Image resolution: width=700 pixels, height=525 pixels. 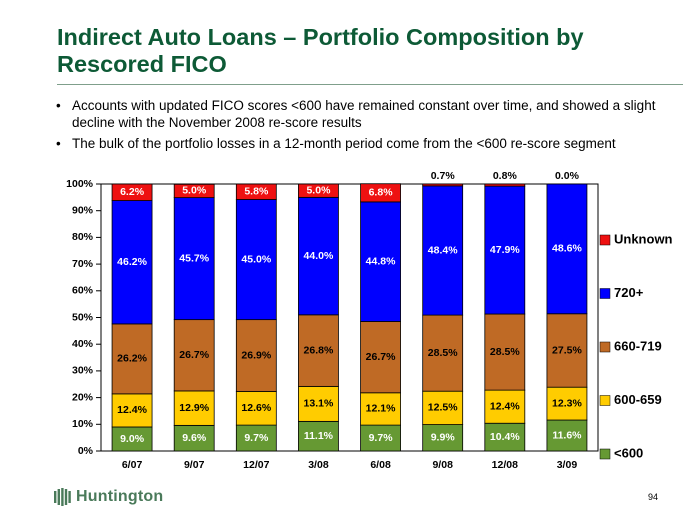 What do you see at coordinates (505, 176) in the screenshot?
I see `data-label: 0.8%` at bounding box center [505, 176].